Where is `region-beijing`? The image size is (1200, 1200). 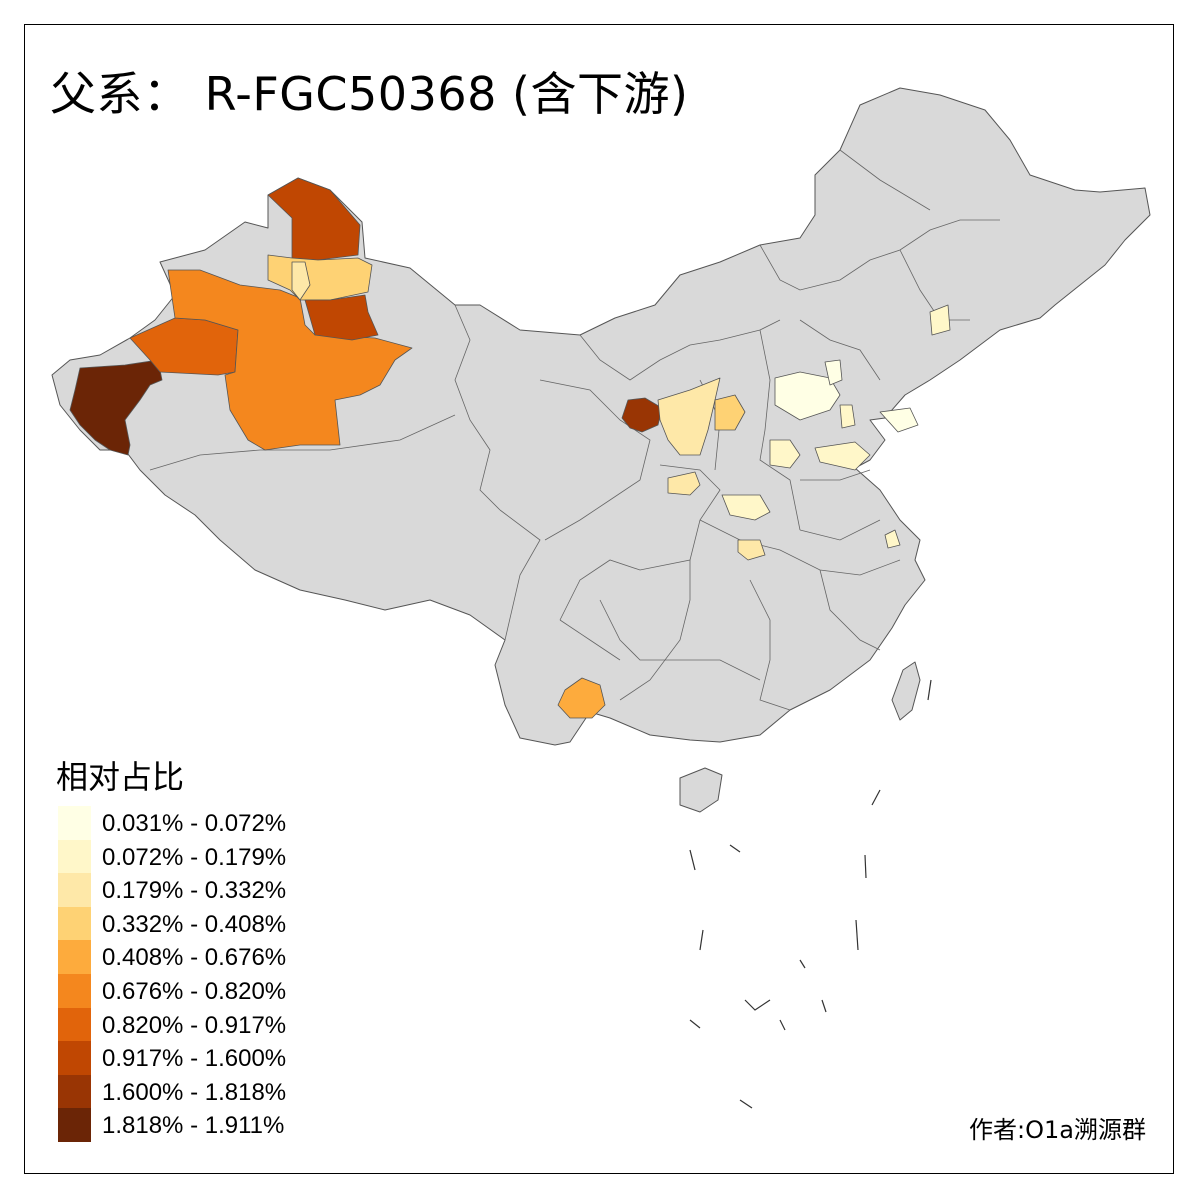
region-beijing is located at coordinates (833, 372).